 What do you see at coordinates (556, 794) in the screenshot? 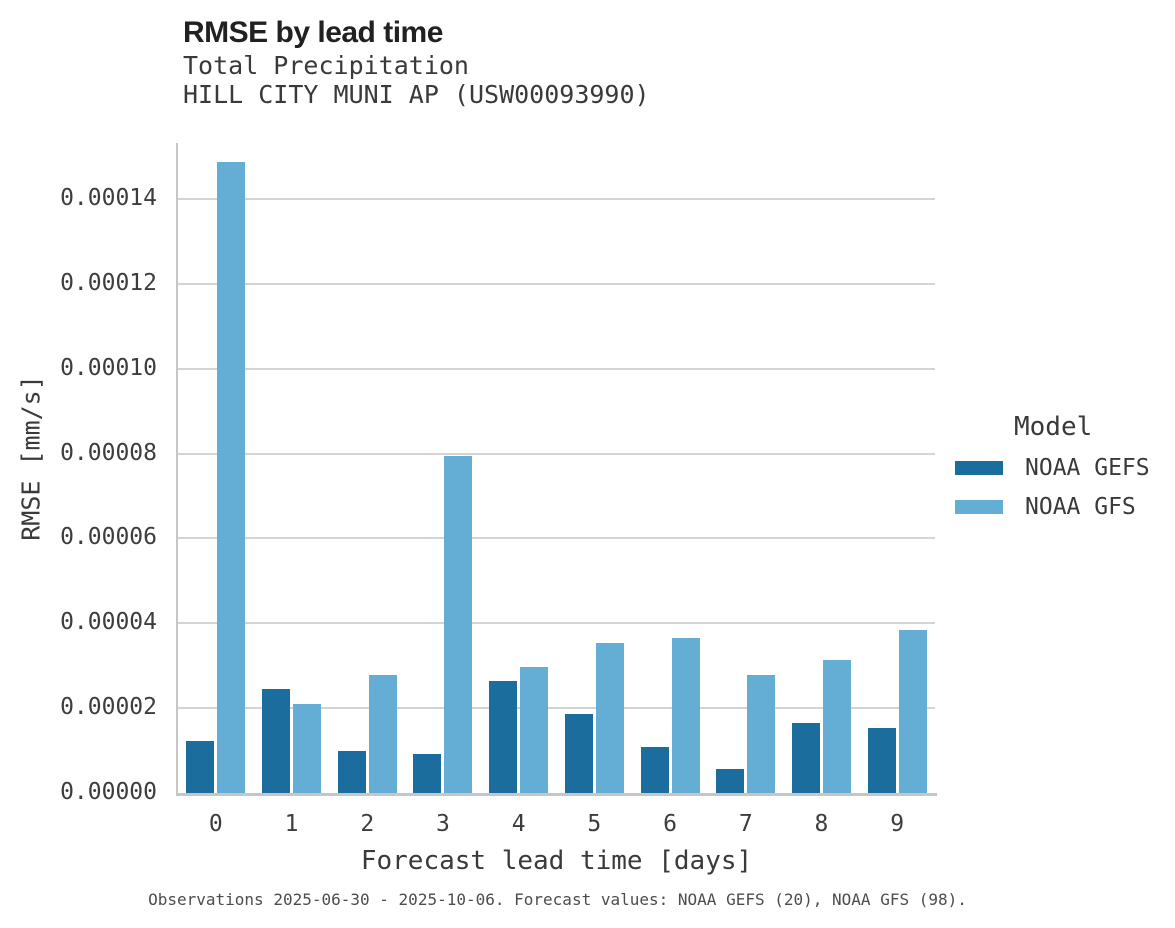
I see `x-axis-spine` at bounding box center [556, 794].